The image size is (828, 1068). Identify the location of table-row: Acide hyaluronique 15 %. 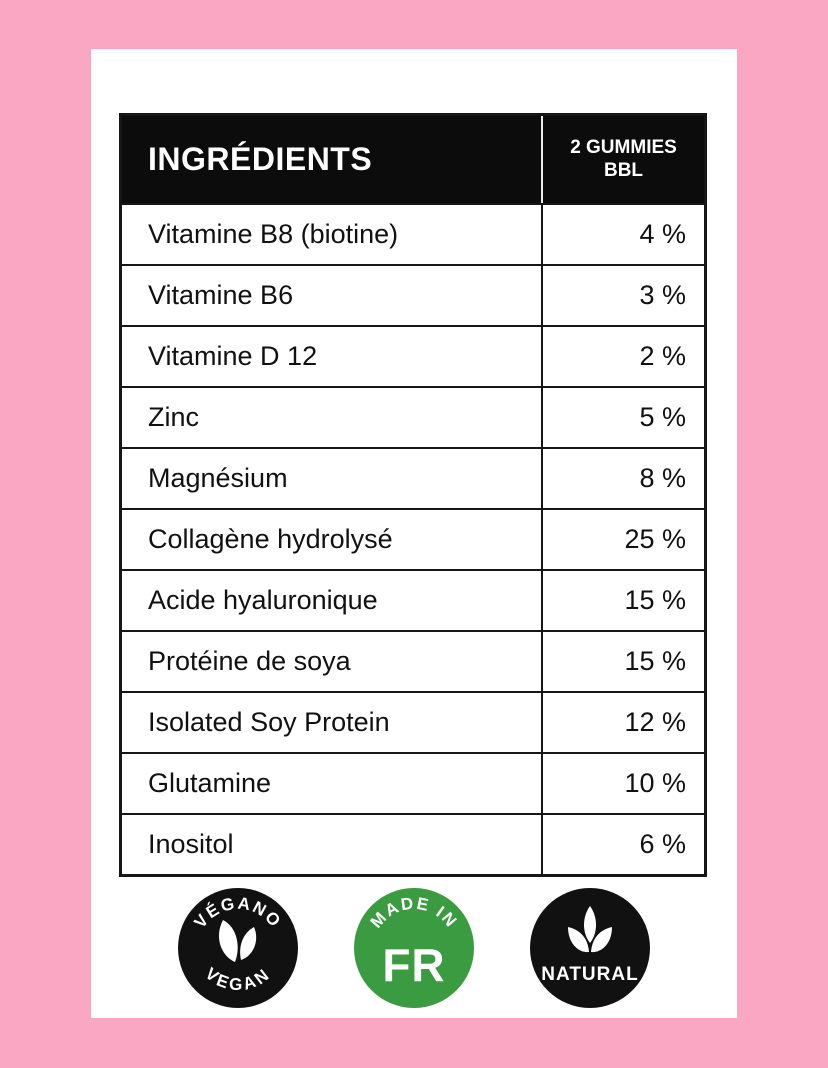
(413, 599).